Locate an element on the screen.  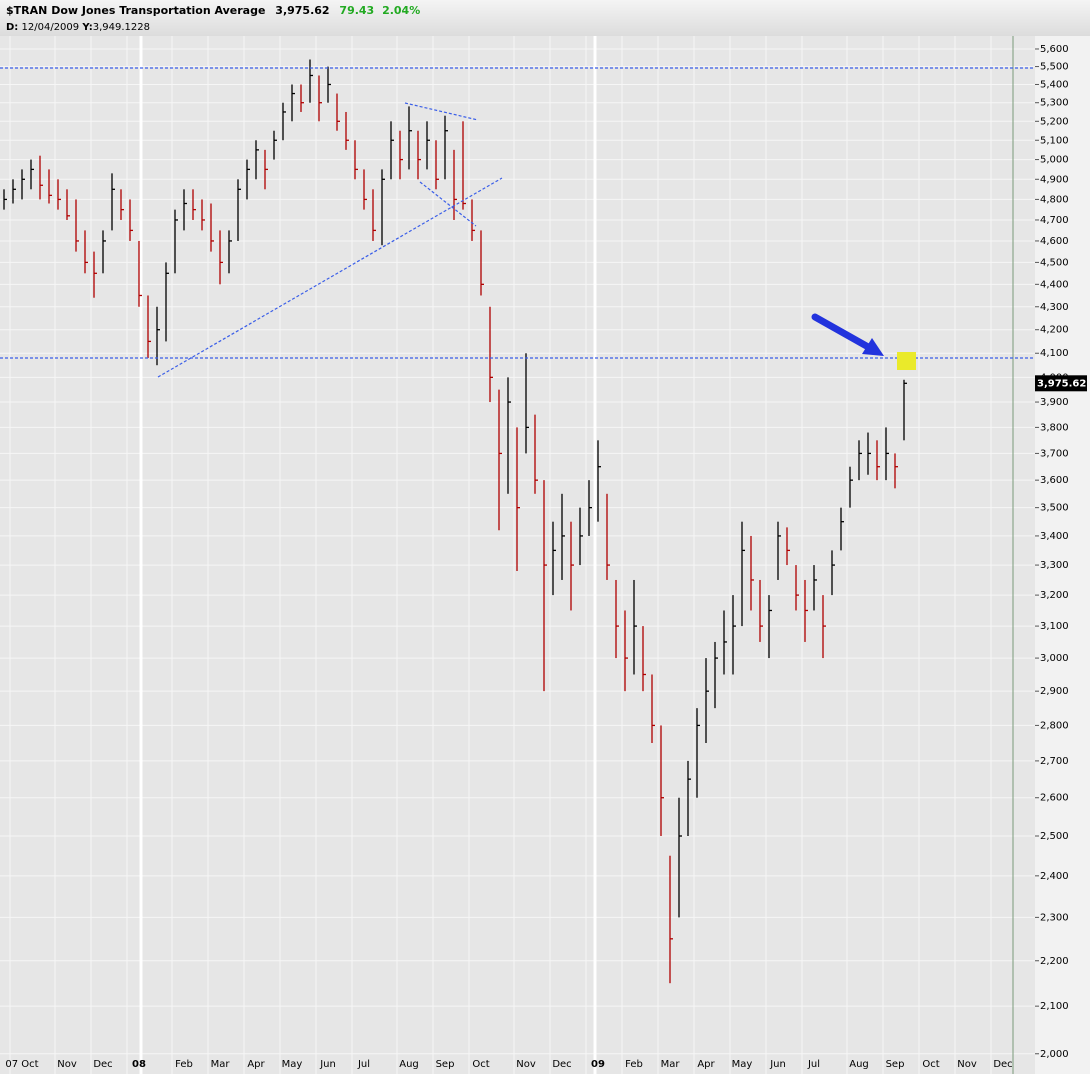
y-tick-label: 2,200 is located at coordinates (1054, 961).